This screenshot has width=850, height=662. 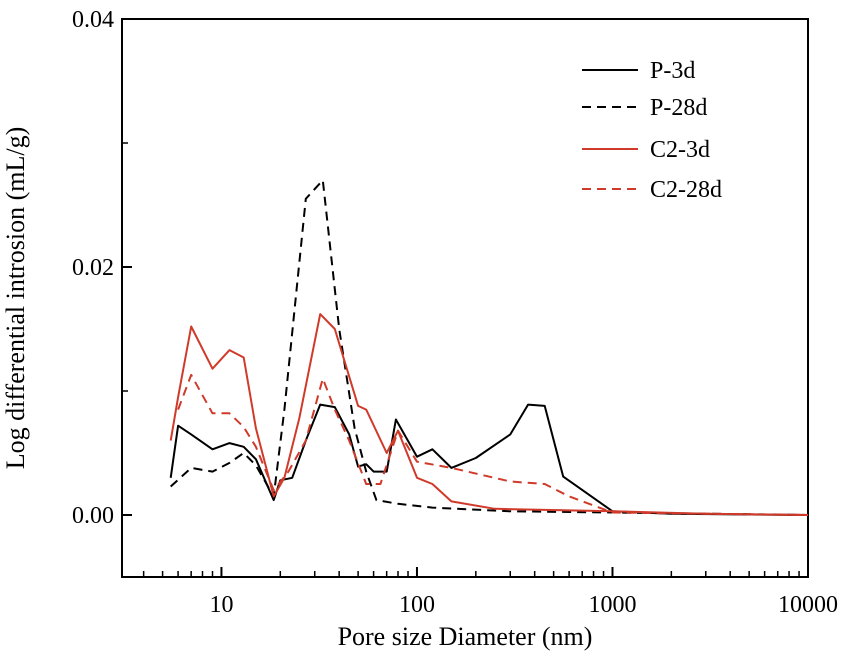 I want to click on series-line-p-3d, so click(x=489, y=459).